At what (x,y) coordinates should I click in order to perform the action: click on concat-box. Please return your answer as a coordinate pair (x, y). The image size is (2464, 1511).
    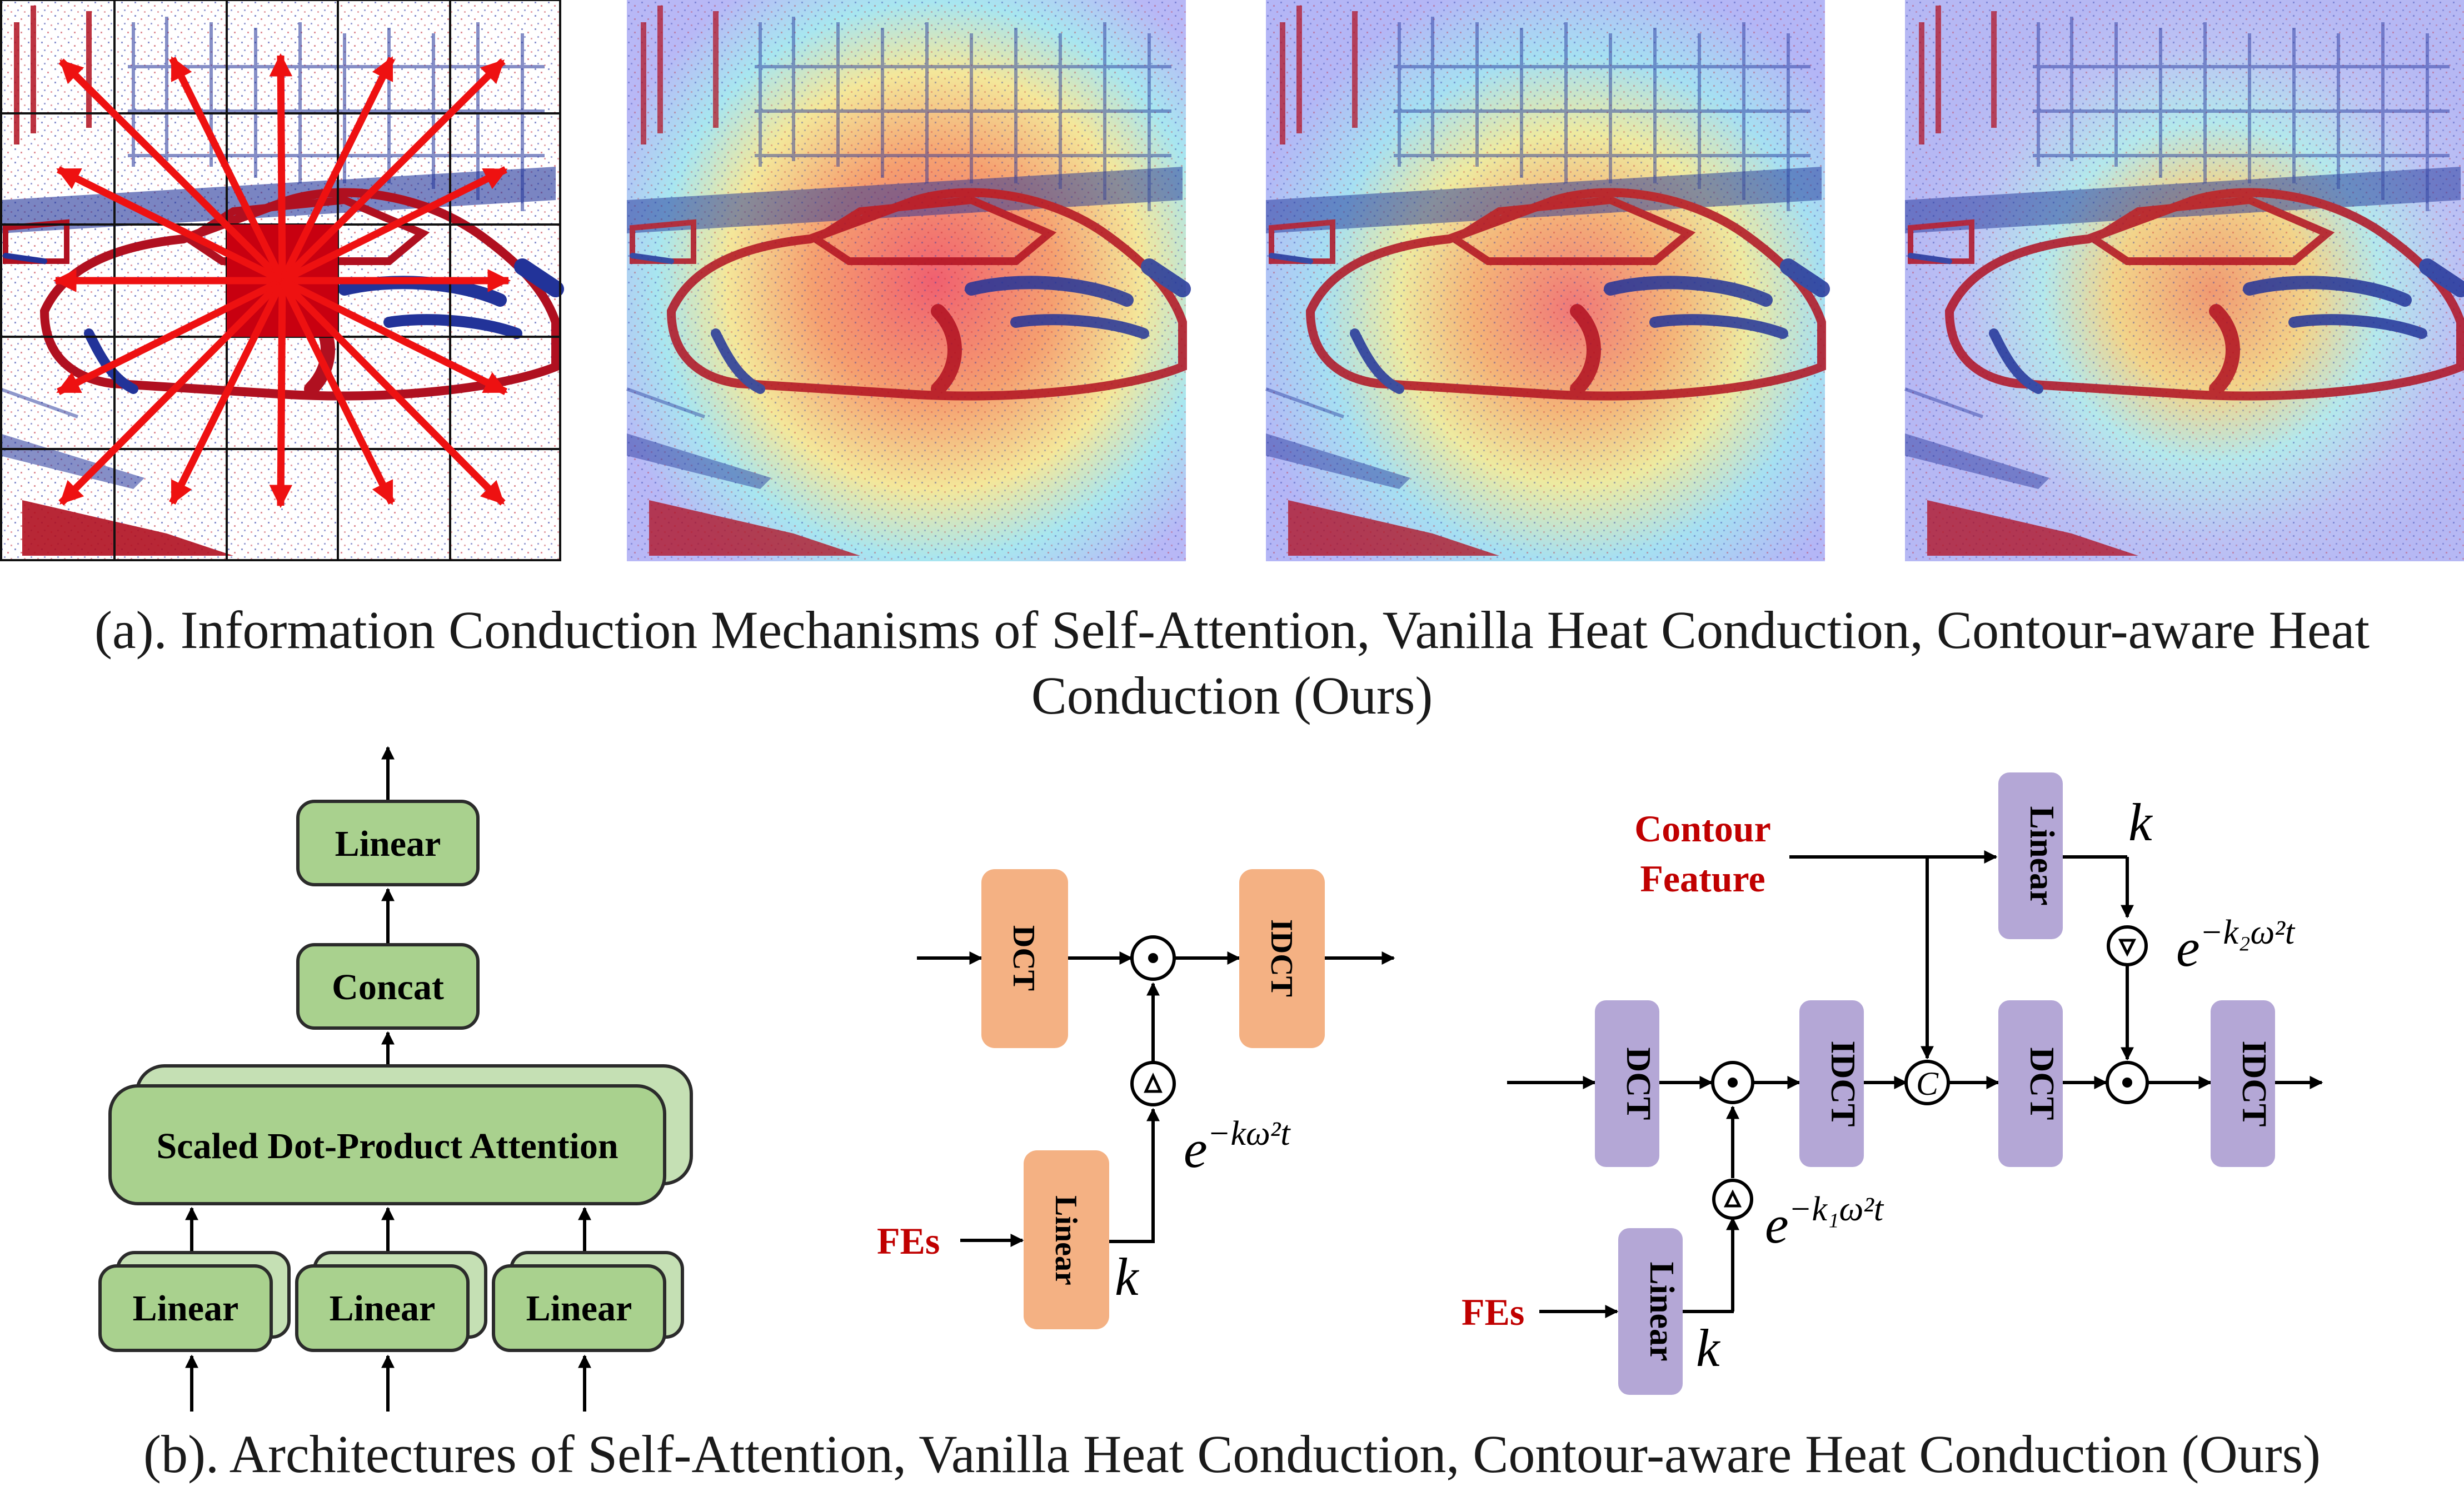
    Looking at the image, I should click on (388, 986).